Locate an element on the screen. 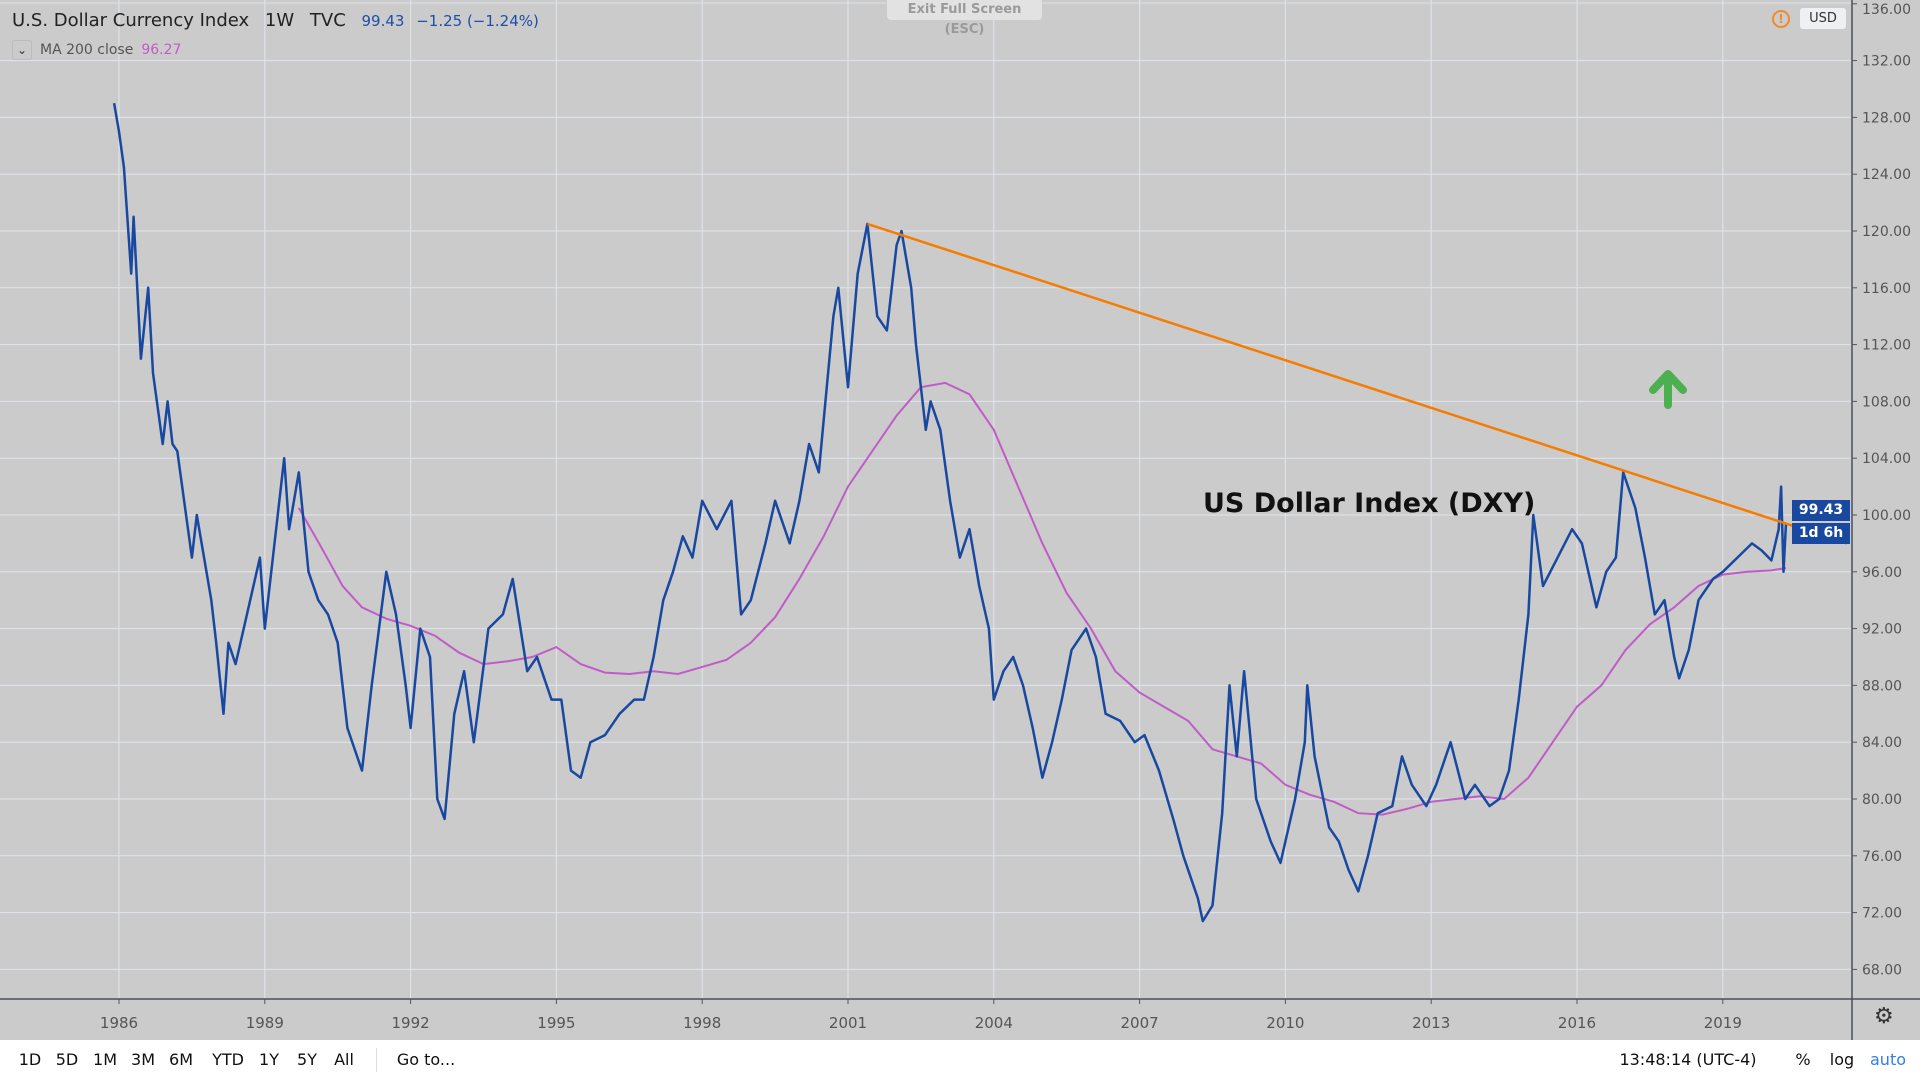  time-tick-label: 2007 is located at coordinates (1140, 1023).